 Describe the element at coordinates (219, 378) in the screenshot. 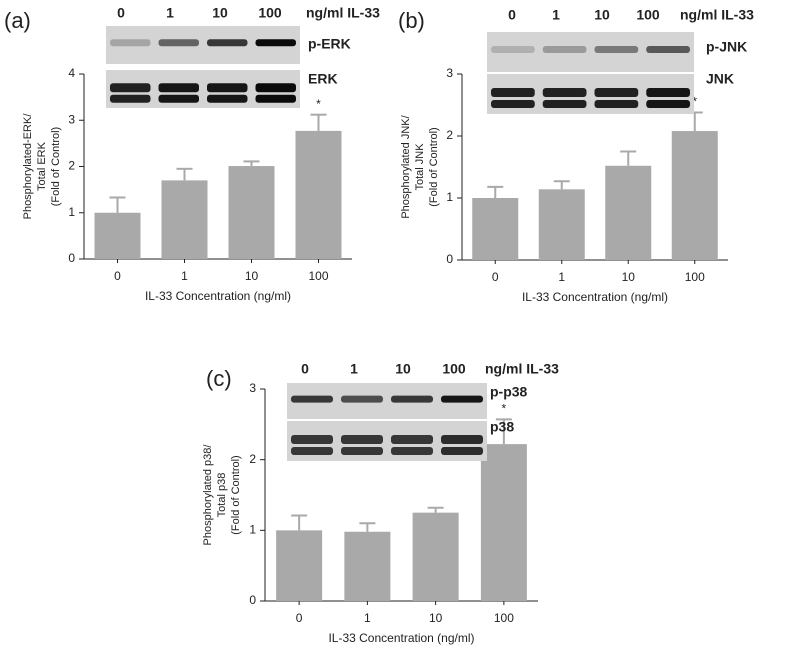

I see `panel-label: (c)` at that location.